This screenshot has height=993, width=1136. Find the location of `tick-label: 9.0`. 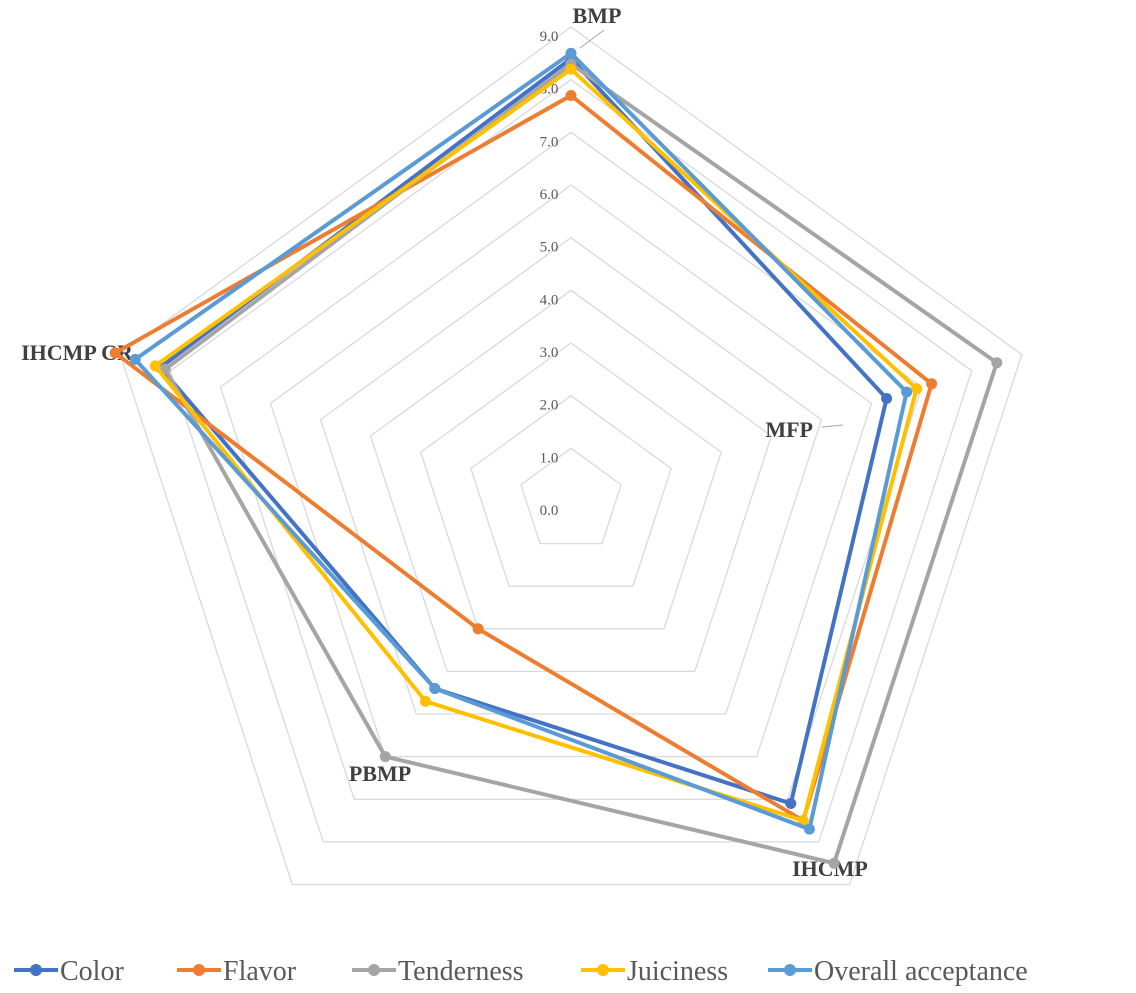

tick-label: 9.0 is located at coordinates (549, 37).